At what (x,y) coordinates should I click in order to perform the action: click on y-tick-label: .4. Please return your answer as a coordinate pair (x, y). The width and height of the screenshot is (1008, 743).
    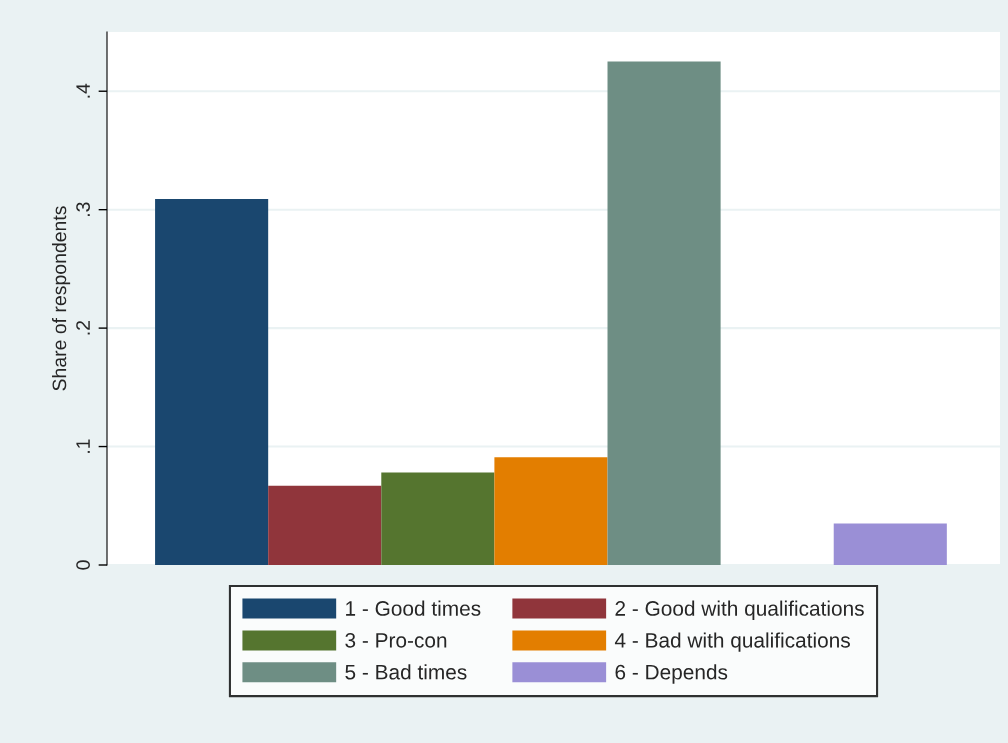
    Looking at the image, I should click on (83, 90).